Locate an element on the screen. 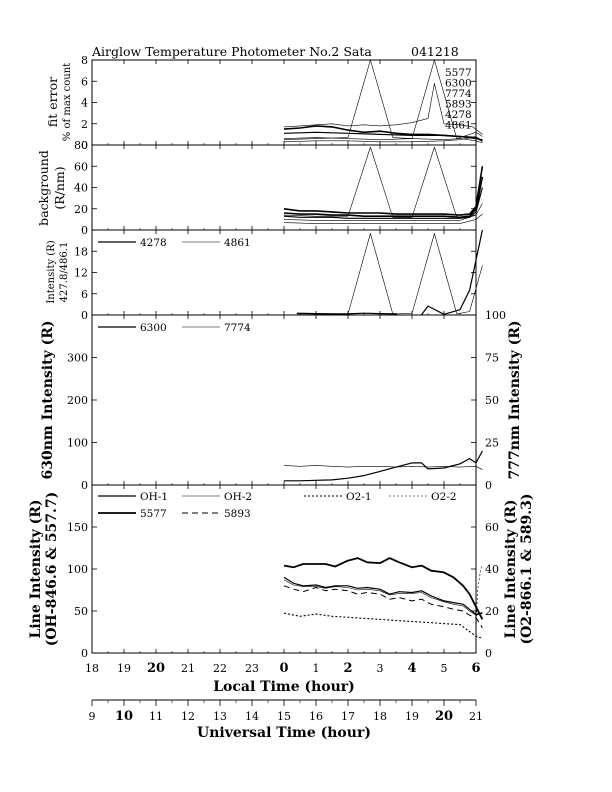 The image size is (612, 792). ylabel-background-unit: (R/nm) is located at coordinates (59, 187).